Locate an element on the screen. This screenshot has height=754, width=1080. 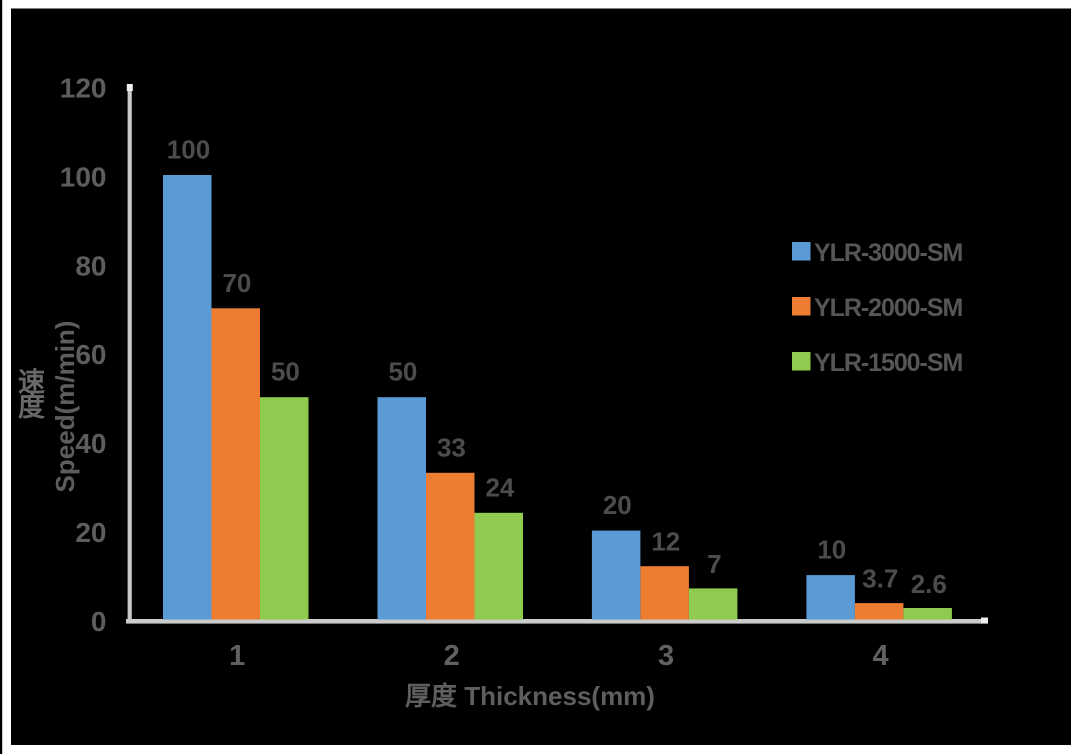
svg-text: 厚度 Thickness(mm) is located at coordinates (530, 696).